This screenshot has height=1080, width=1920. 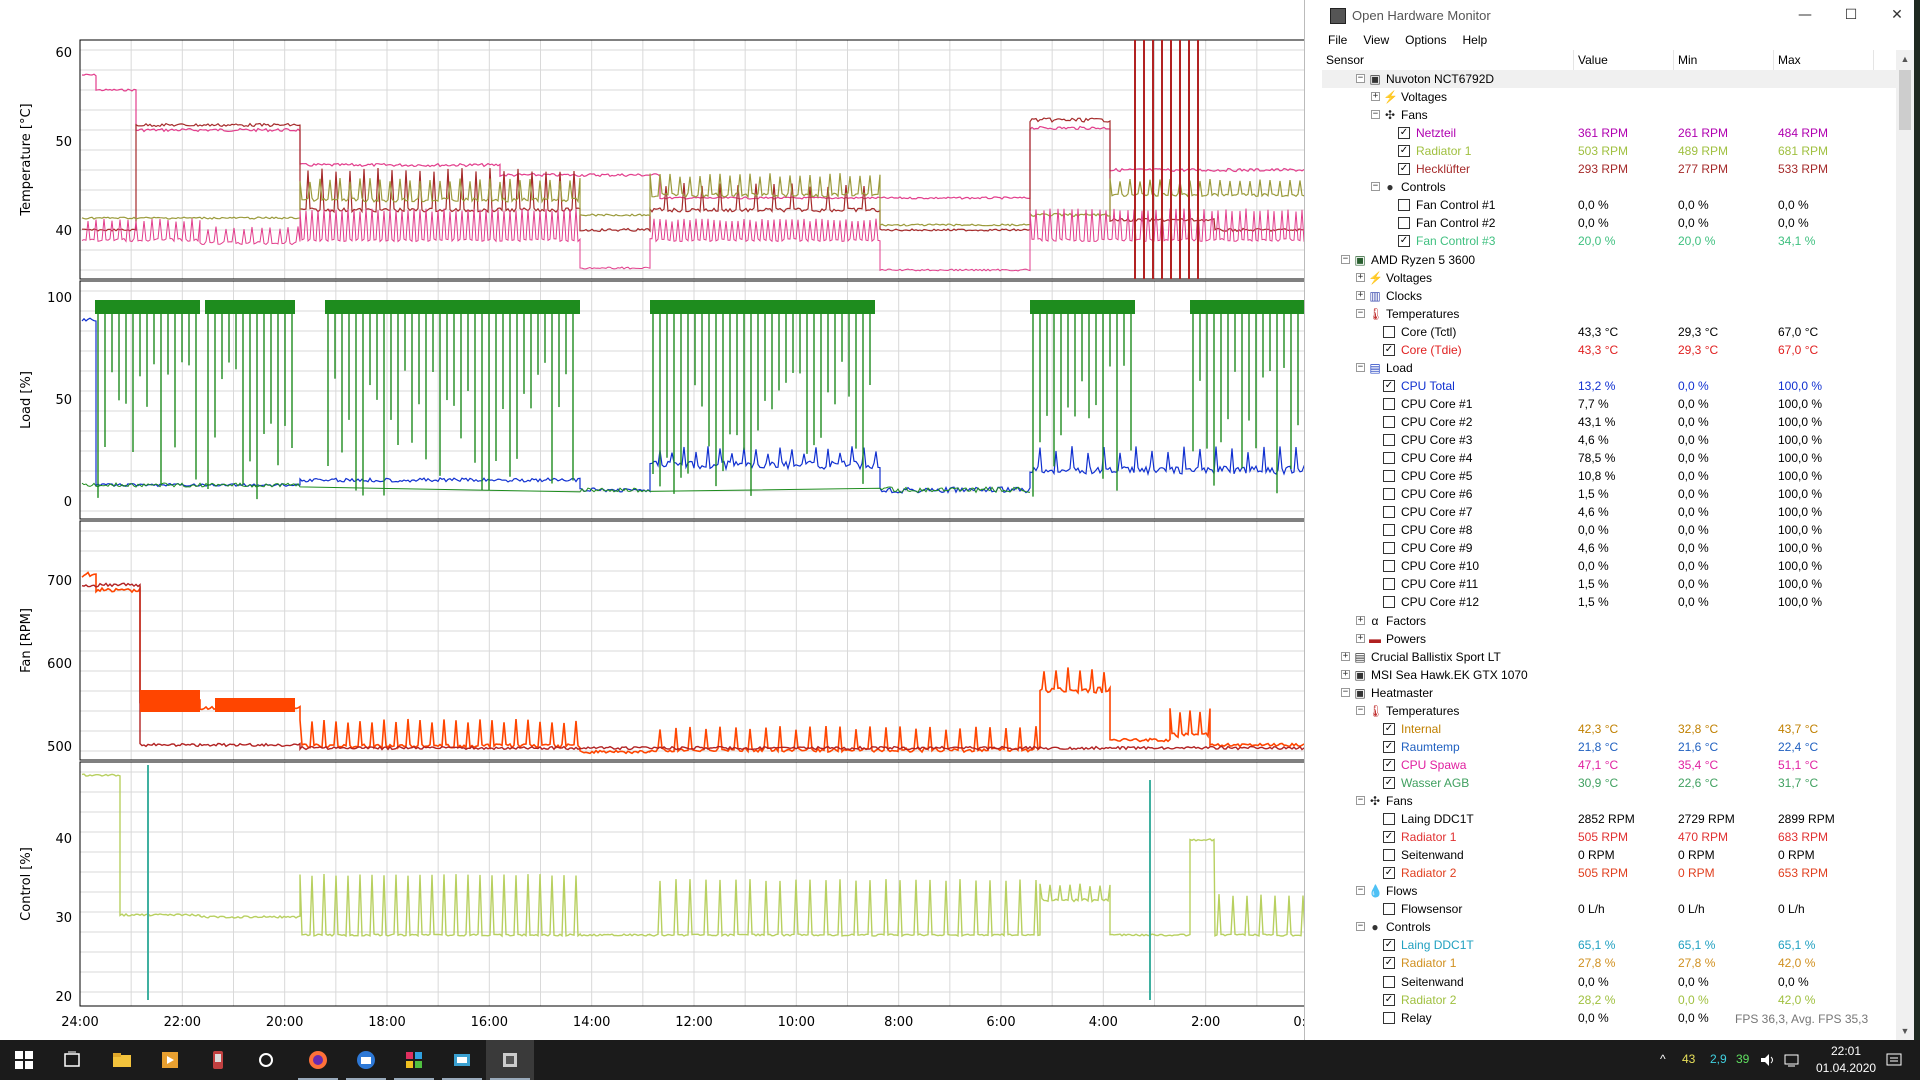 I want to click on col-max: Max, so click(x=1824, y=60).